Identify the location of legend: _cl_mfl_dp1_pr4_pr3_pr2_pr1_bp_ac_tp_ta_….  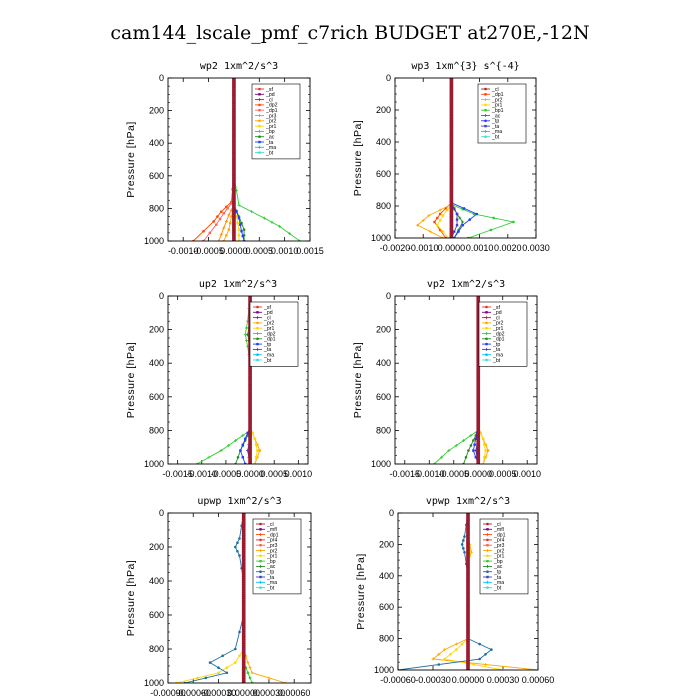
(277, 556).